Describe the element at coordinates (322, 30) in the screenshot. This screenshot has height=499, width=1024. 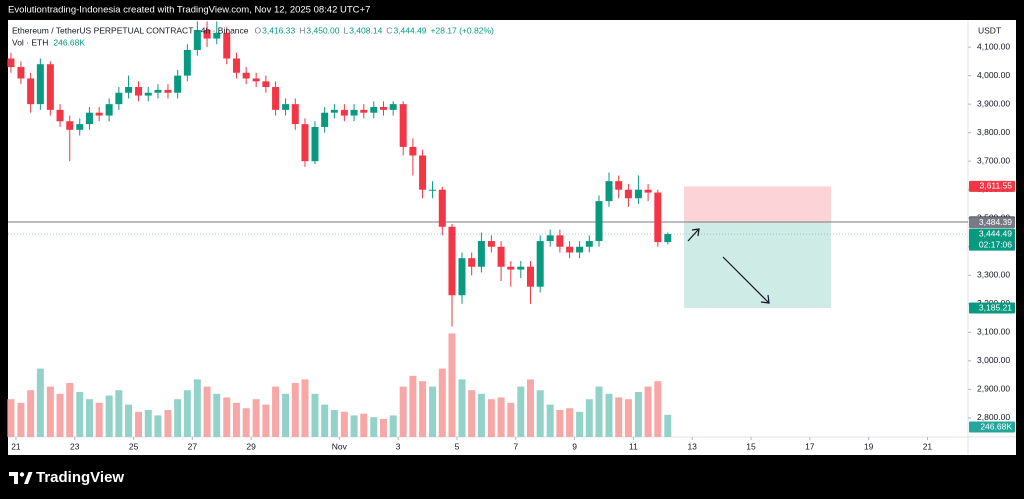
I see `ohlc-value: 3,450.00` at that location.